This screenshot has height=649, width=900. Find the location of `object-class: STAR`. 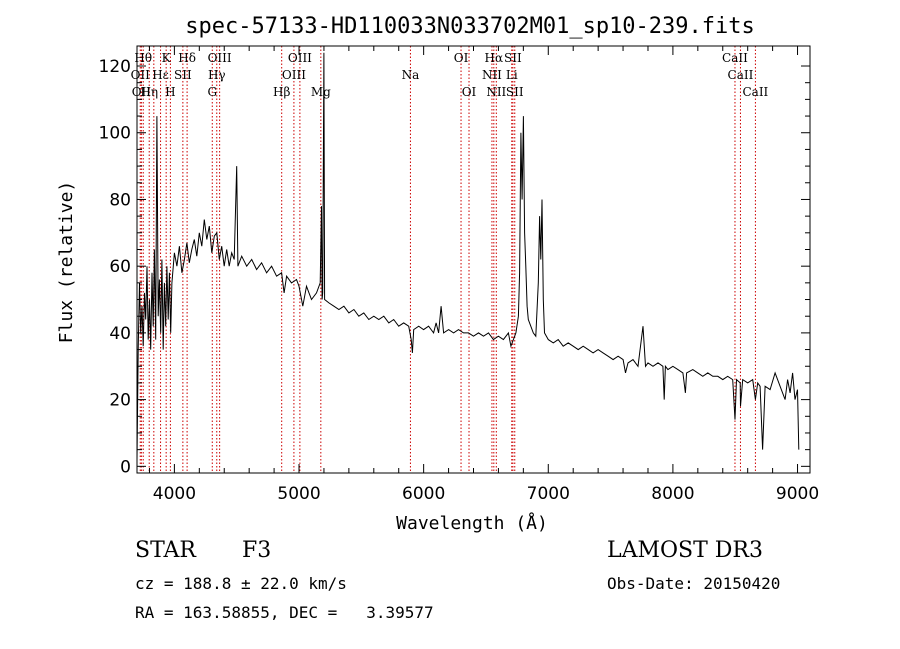

object-class: STAR is located at coordinates (165, 550).